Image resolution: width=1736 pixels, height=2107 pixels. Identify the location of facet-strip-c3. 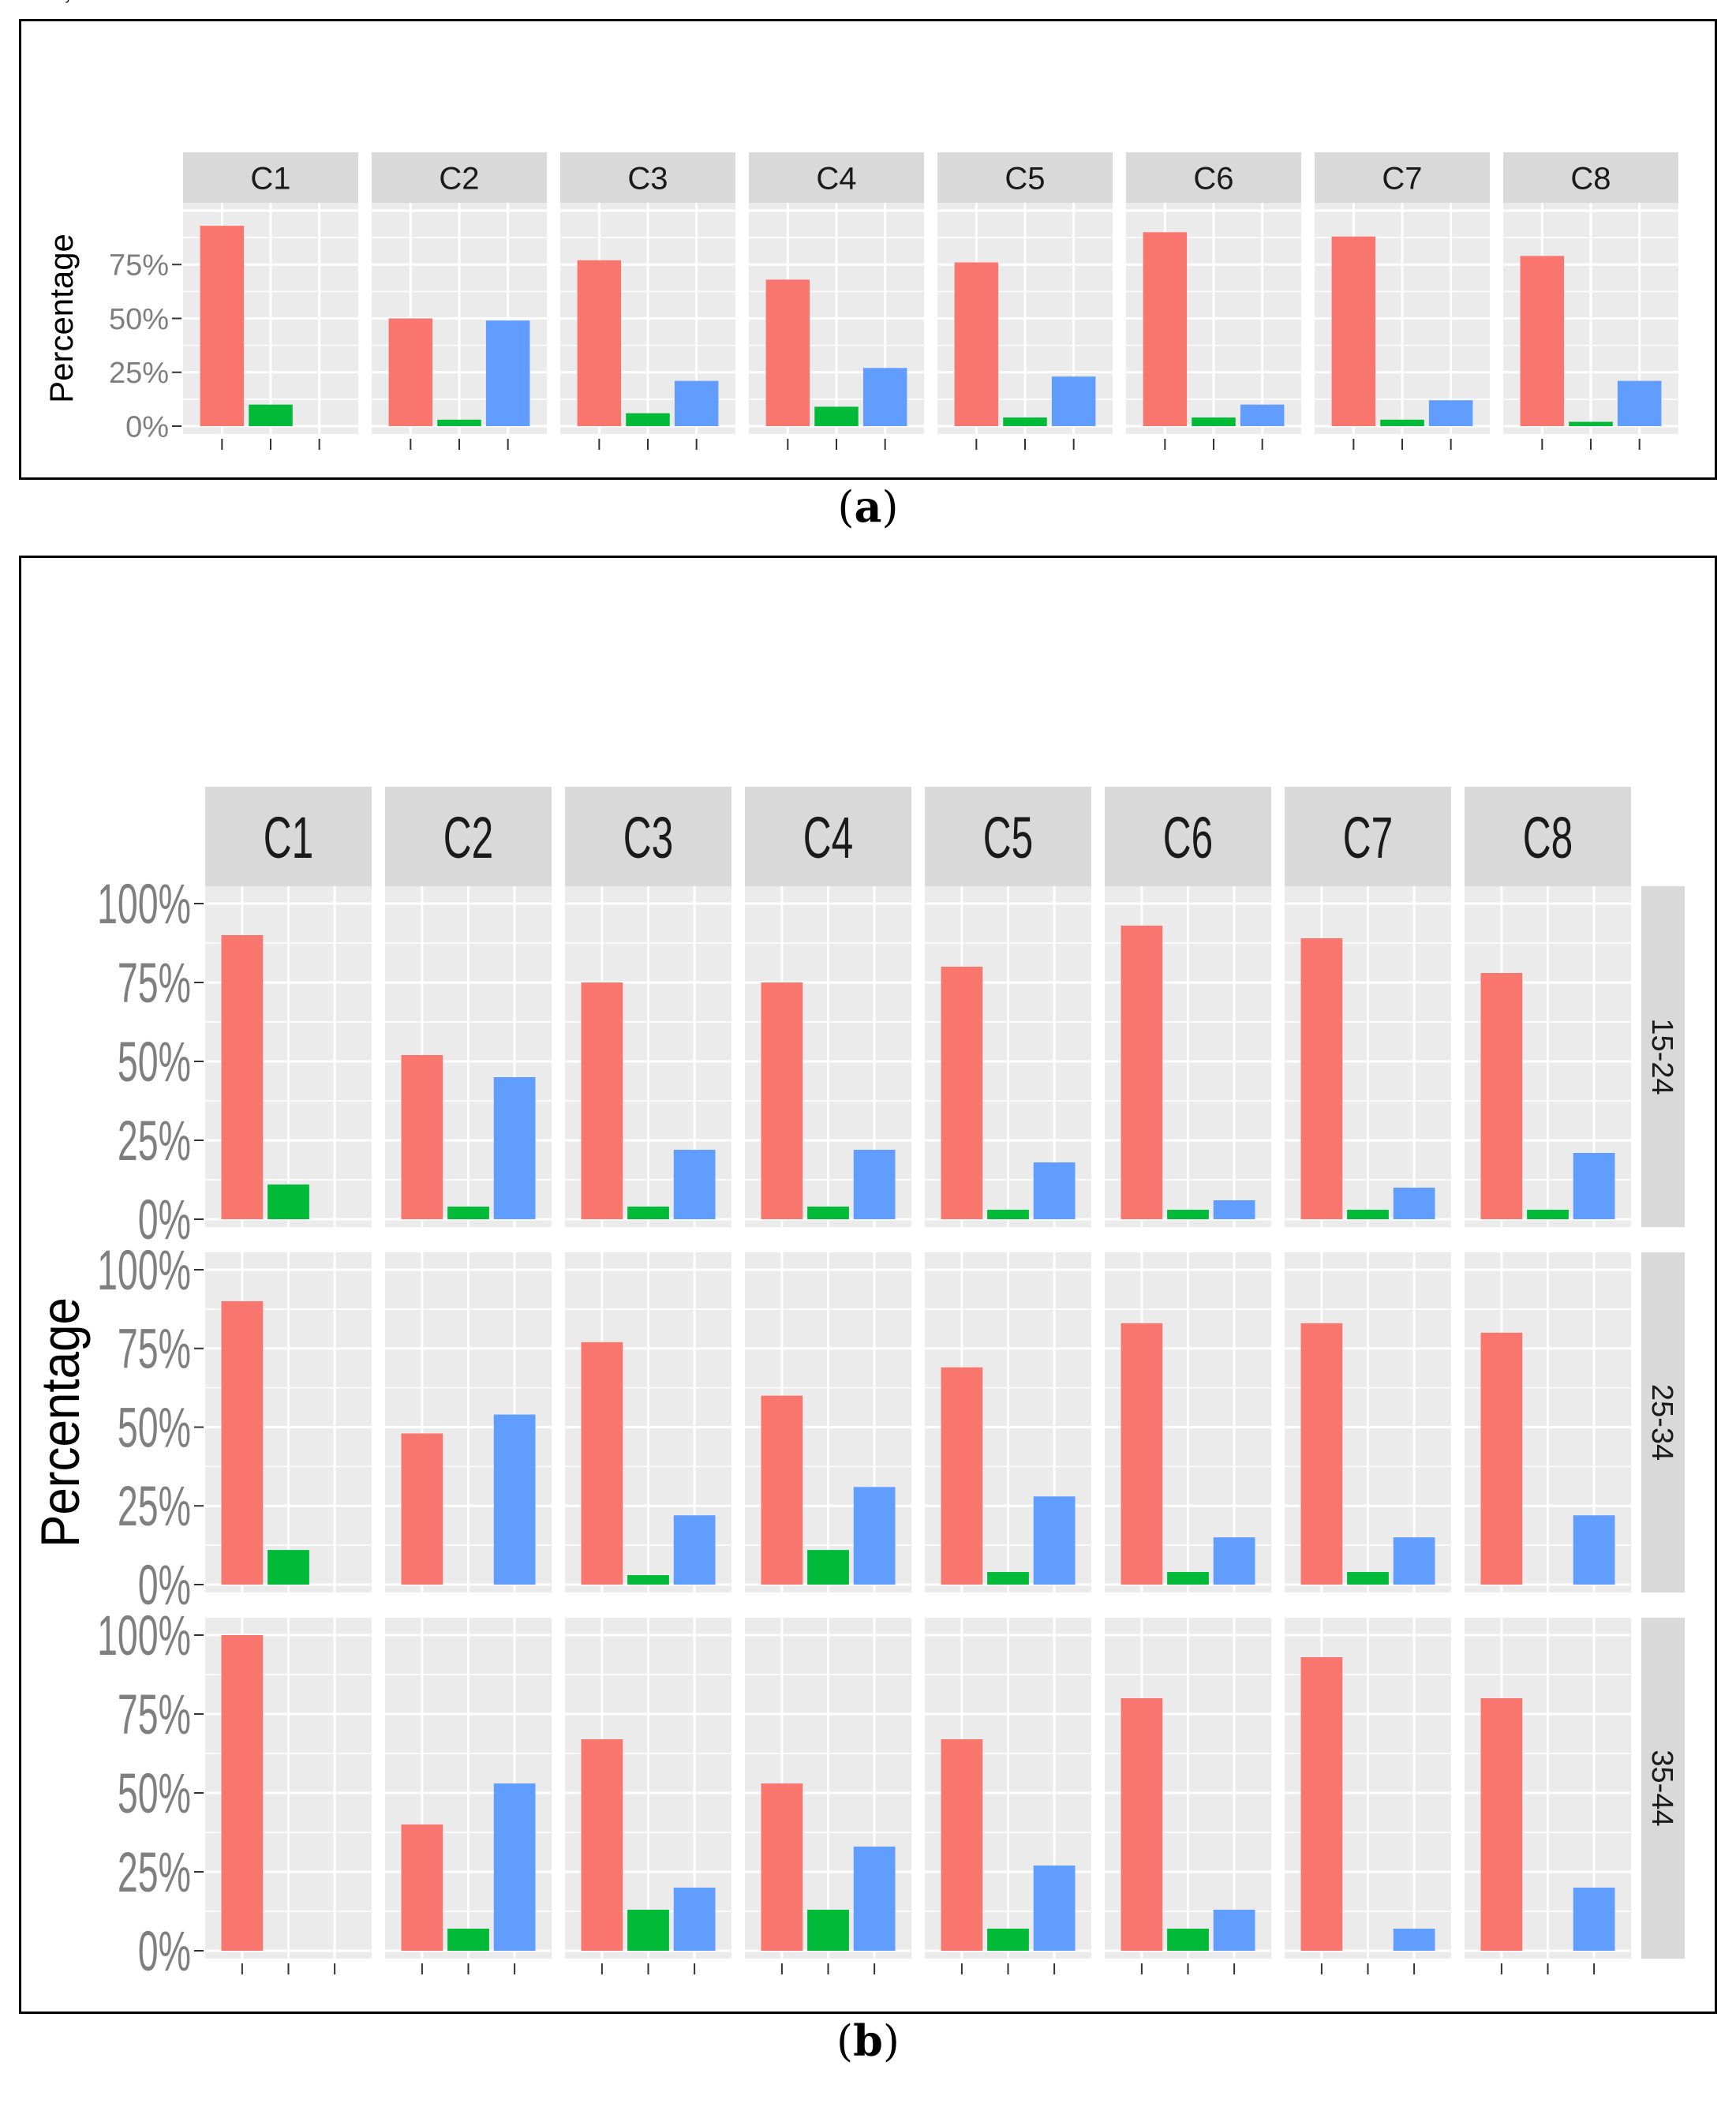
(648, 836).